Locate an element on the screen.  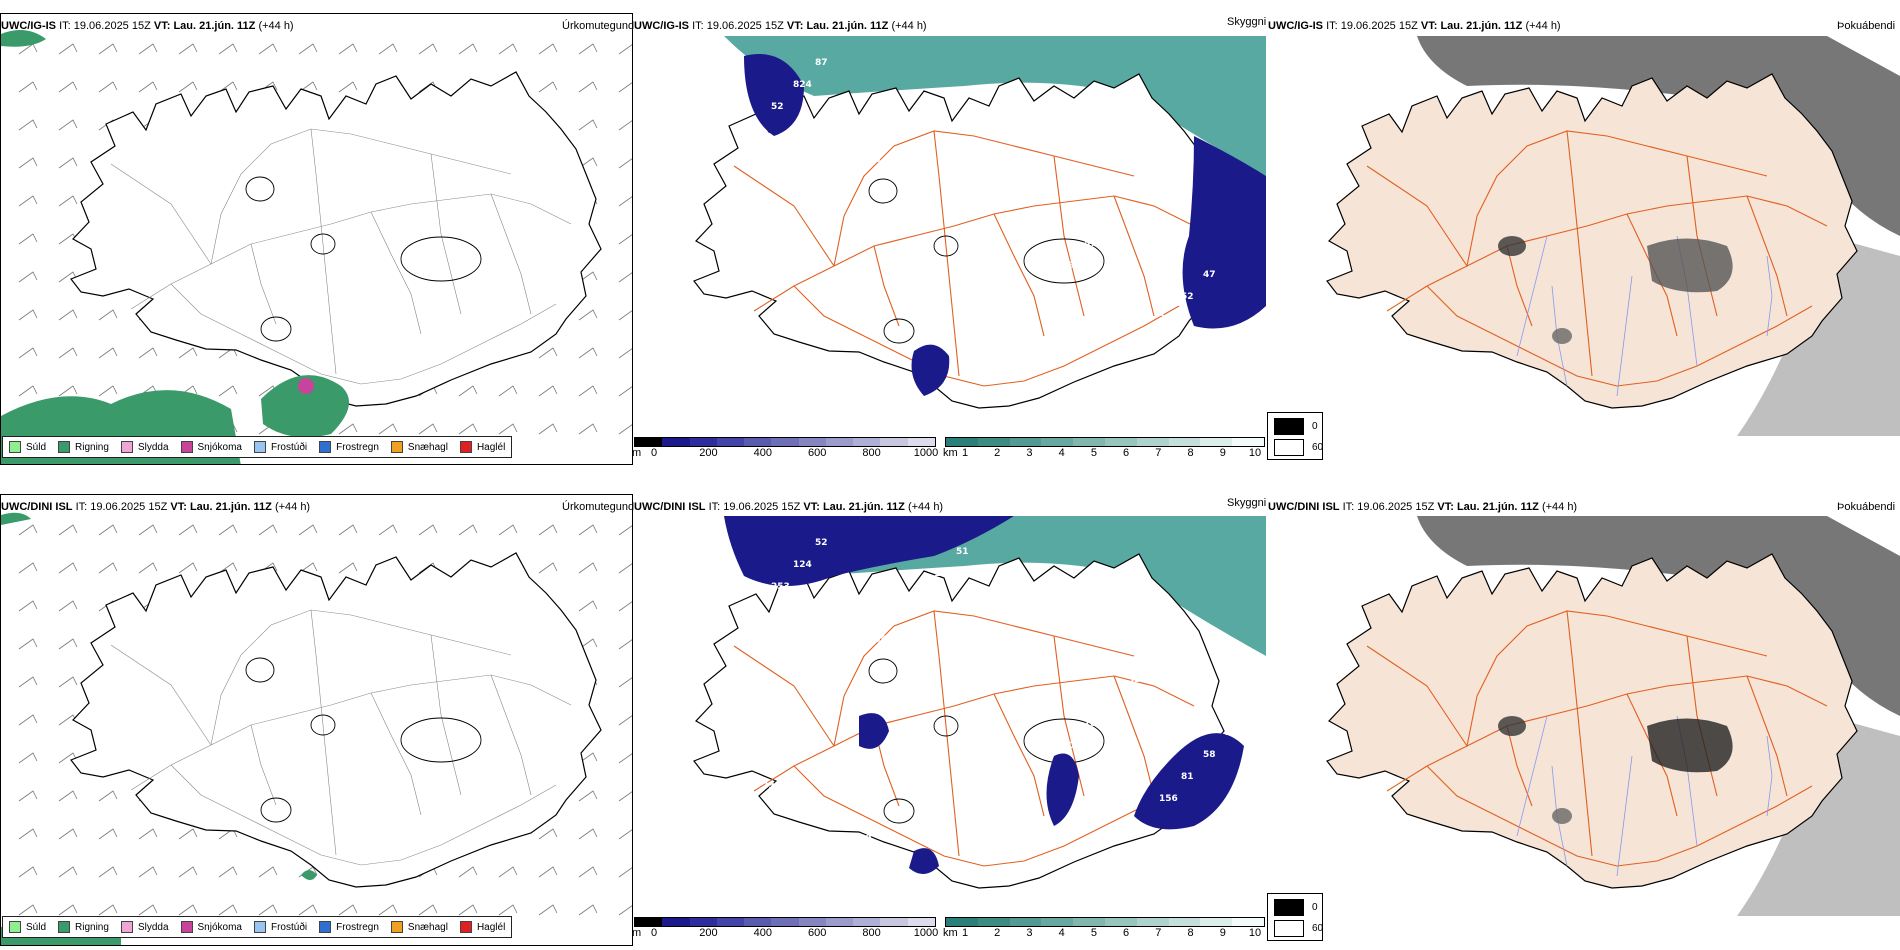
fog-key-row: 0 is located at coordinates (1296, 907).